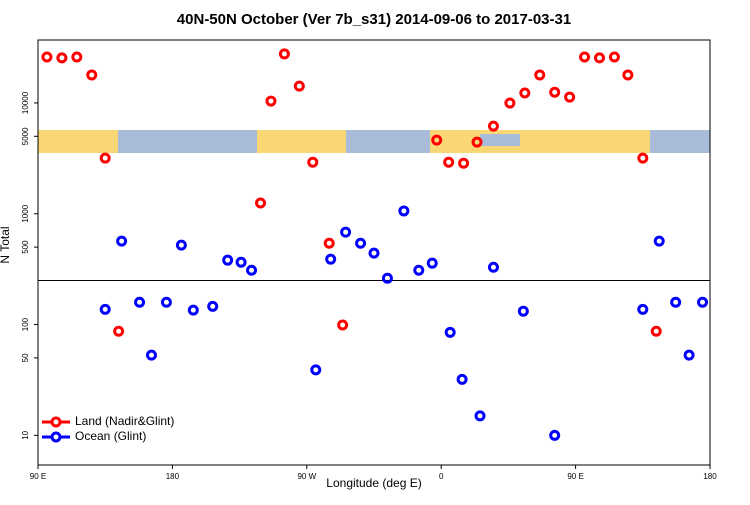 This screenshot has width=750, height=505. Describe the element at coordinates (124, 421) in the screenshot. I see `legend-label: Land (Nadir&Glint)` at that location.